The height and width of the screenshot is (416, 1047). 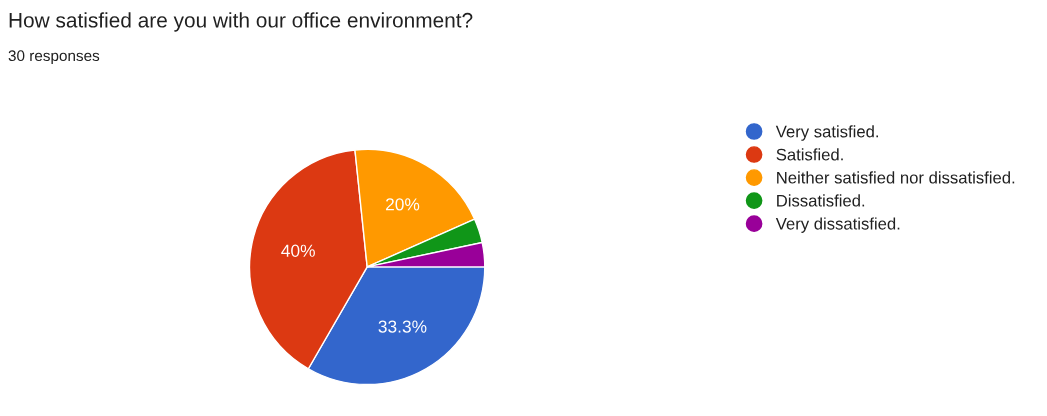 I want to click on data-label: 20%, so click(x=402, y=204).